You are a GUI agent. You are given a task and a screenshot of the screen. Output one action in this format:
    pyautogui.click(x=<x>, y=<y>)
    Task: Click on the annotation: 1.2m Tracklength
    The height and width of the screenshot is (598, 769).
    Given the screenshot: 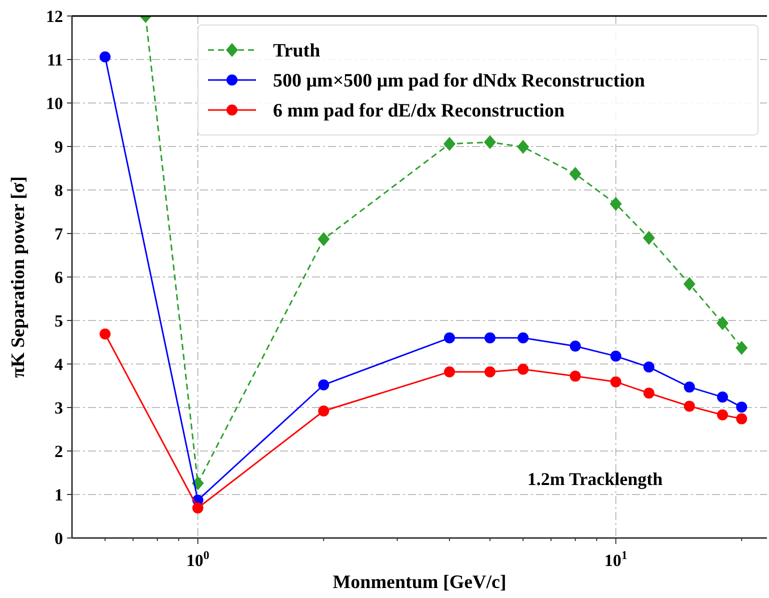 What is the action you would take?
    pyautogui.click(x=595, y=479)
    